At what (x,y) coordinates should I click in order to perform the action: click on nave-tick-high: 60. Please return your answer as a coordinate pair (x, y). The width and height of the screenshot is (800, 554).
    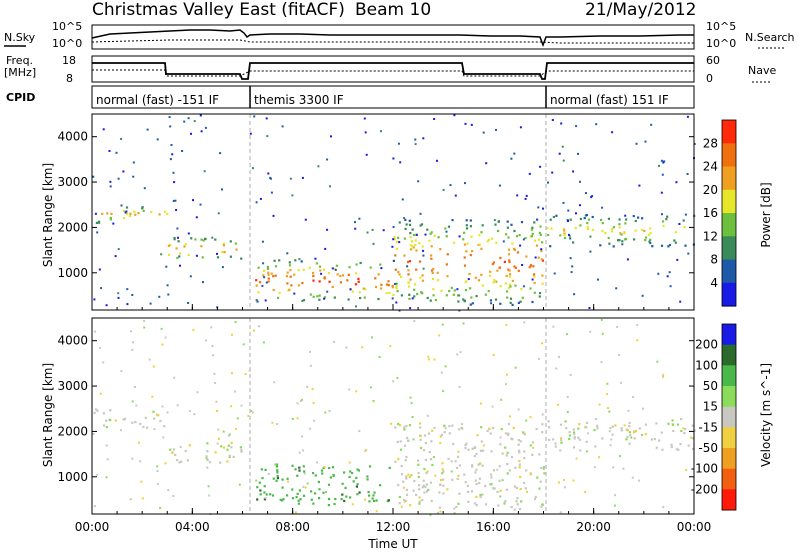
    Looking at the image, I should click on (713, 60).